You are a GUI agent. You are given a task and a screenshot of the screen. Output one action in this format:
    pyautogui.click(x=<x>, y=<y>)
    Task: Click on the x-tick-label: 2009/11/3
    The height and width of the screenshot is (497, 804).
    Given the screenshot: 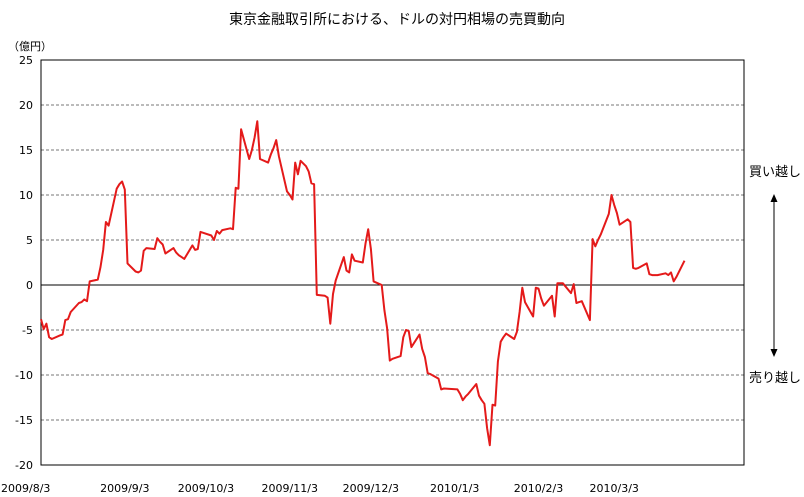 What is the action you would take?
    pyautogui.click(x=290, y=488)
    